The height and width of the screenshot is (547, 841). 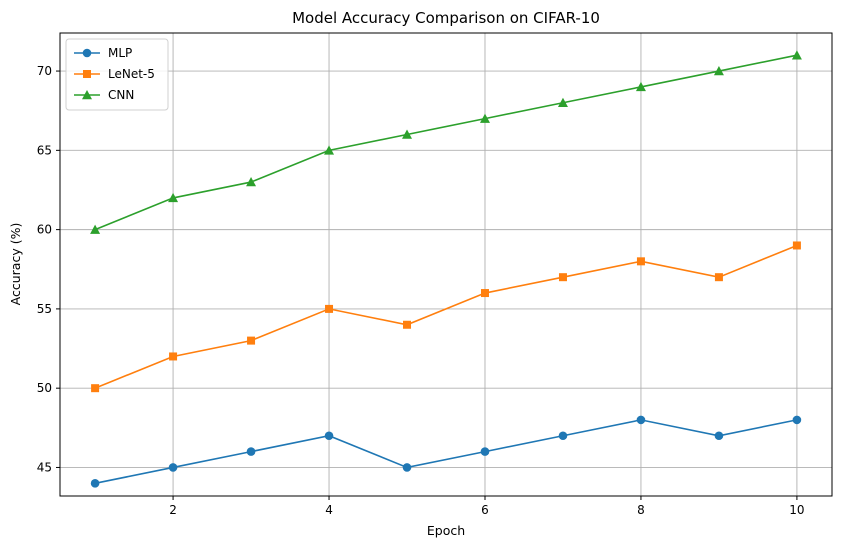 I want to click on legend-item-mlp: MLP, so click(x=103, y=53).